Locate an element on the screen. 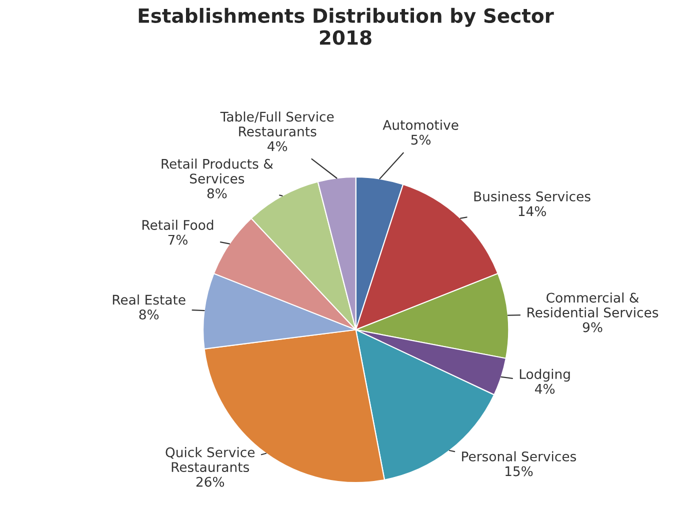  data-label: 14% is located at coordinates (532, 211).